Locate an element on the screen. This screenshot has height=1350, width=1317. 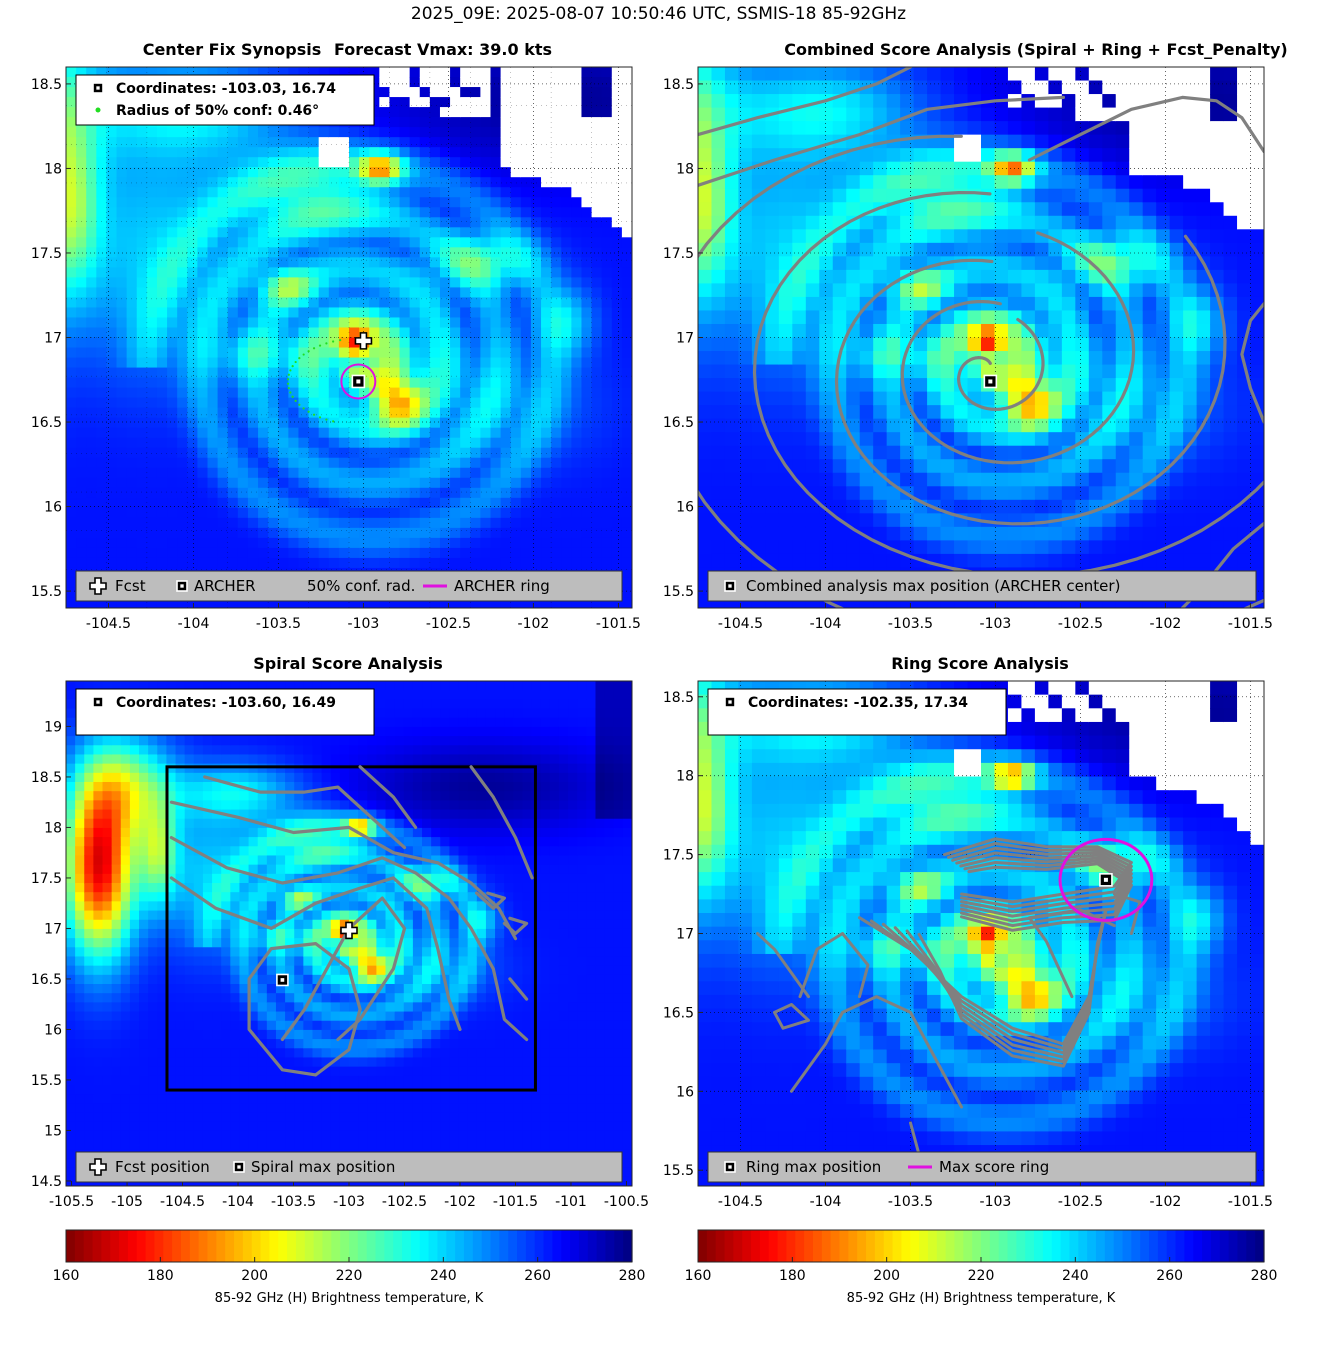
confidence-dot is located at coordinates (314, 414).